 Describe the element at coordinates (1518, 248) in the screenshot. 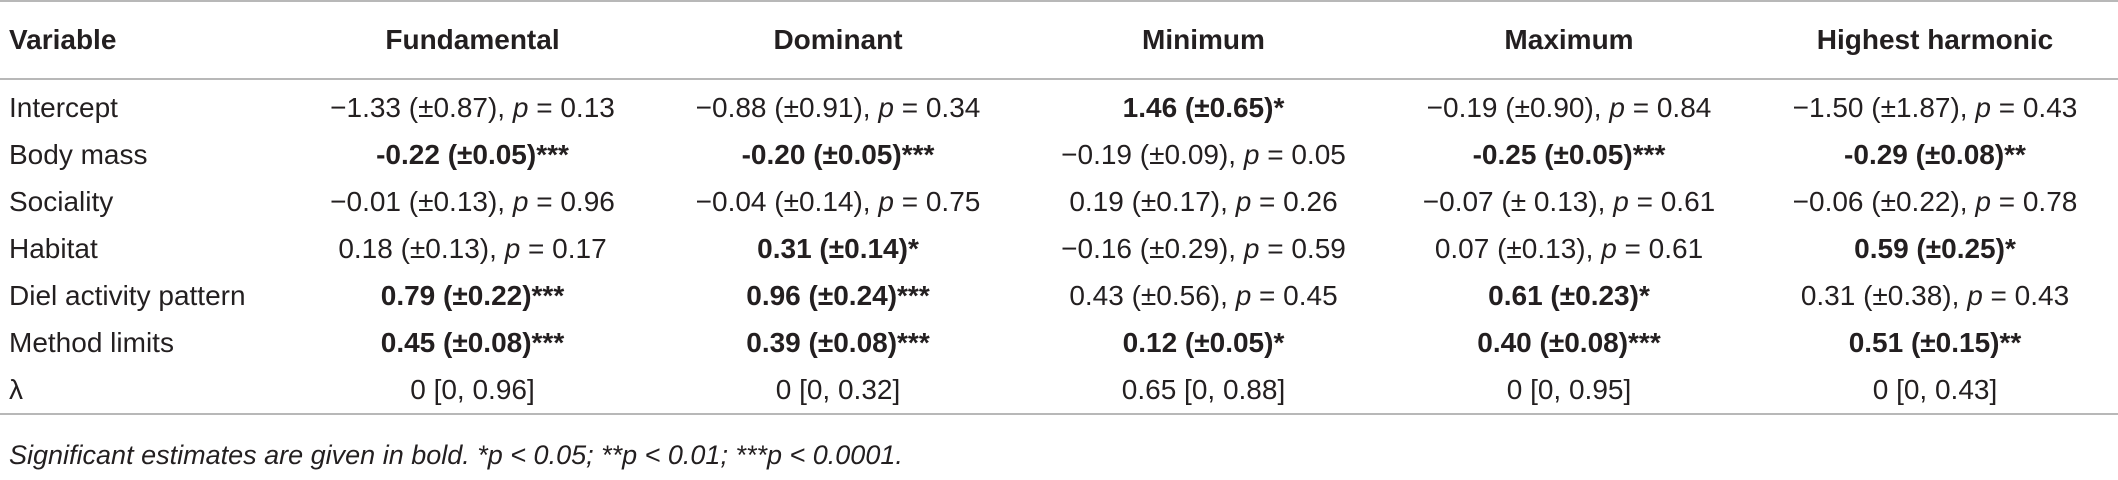

I see `cell-estimate: 0.07 (±0.13),` at that location.